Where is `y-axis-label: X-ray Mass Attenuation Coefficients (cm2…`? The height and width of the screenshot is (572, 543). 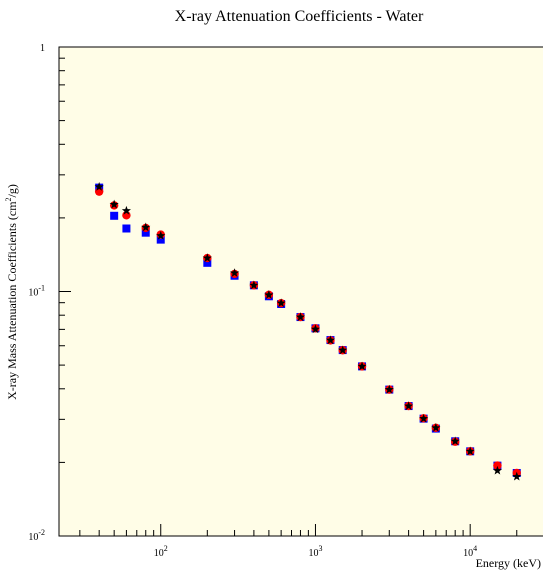 y-axis-label: X-ray Mass Attenuation Coefficients (cm2… is located at coordinates (11, 292).